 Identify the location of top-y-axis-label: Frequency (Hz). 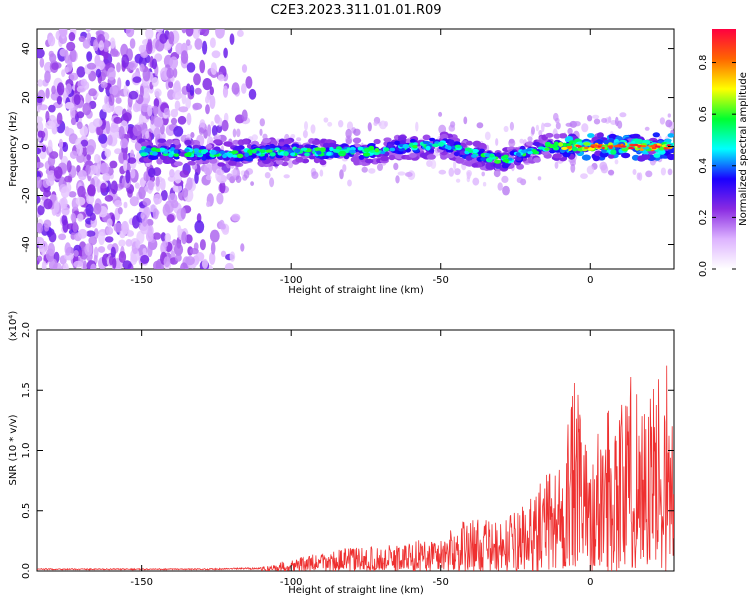
(13, 149).